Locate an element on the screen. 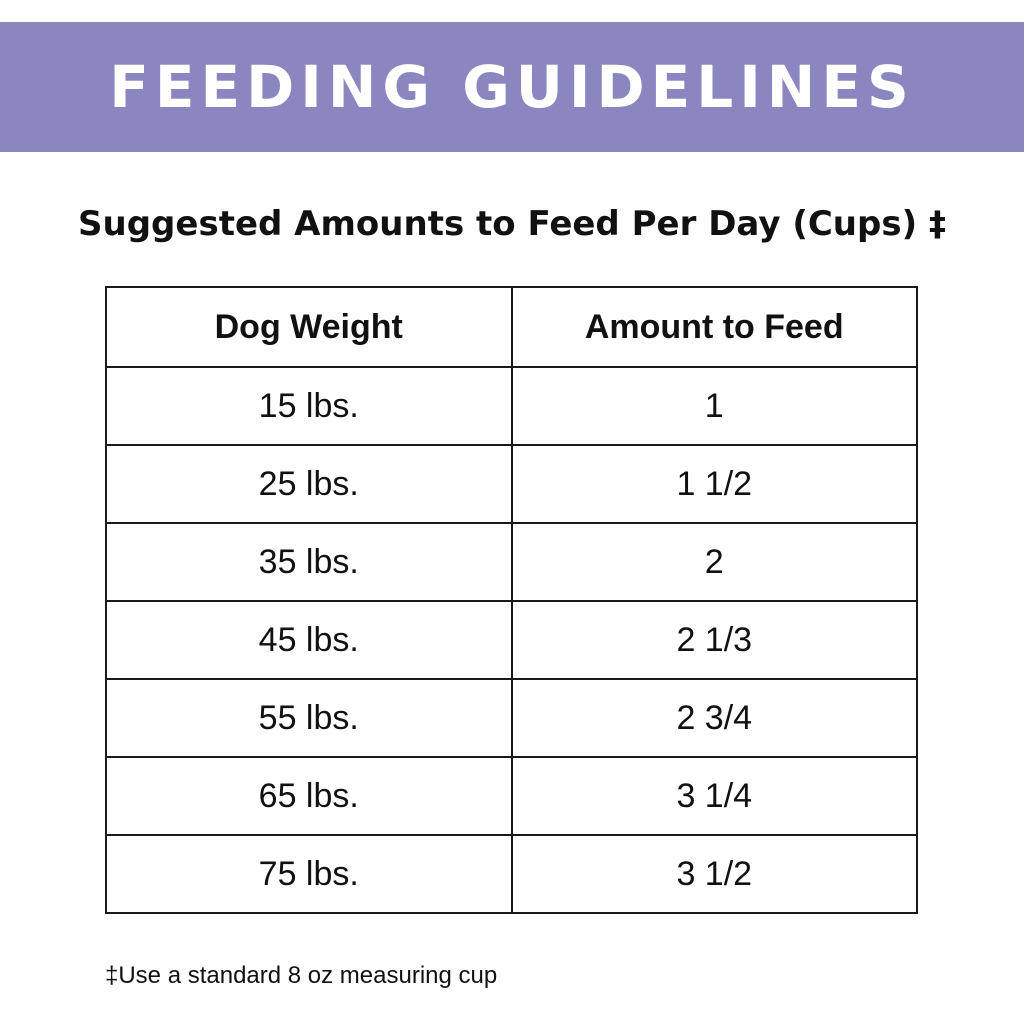 This screenshot has height=1024, width=1024. table-header-row: Dog Weight Amount to Feed is located at coordinates (511, 327).